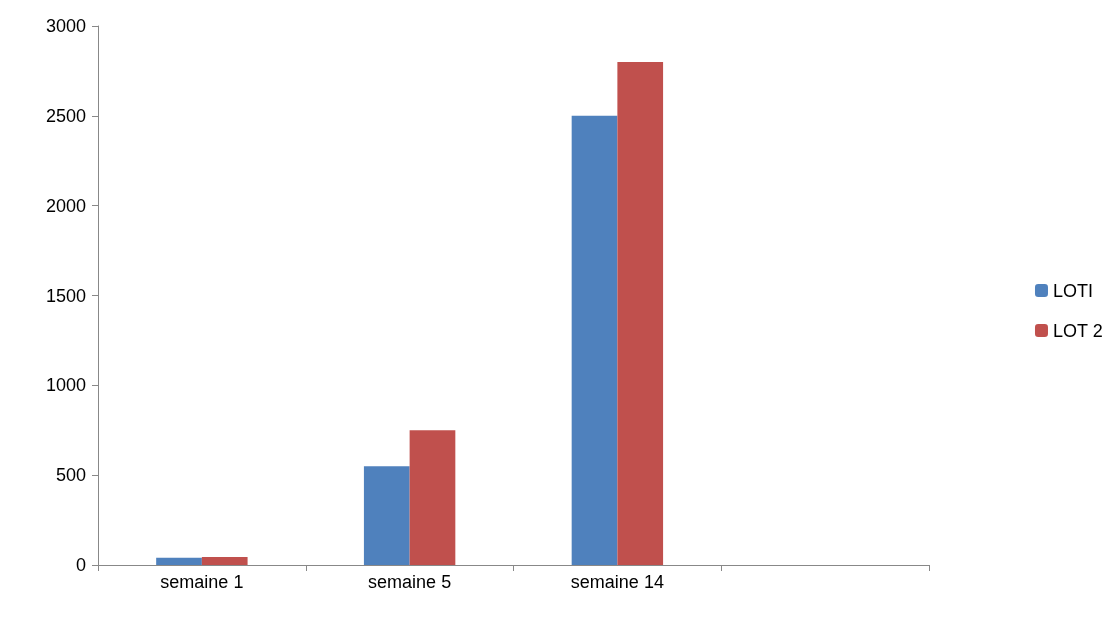 This screenshot has height=621, width=1116. What do you see at coordinates (65, 385) in the screenshot?
I see `y-tick-label: 1000` at bounding box center [65, 385].